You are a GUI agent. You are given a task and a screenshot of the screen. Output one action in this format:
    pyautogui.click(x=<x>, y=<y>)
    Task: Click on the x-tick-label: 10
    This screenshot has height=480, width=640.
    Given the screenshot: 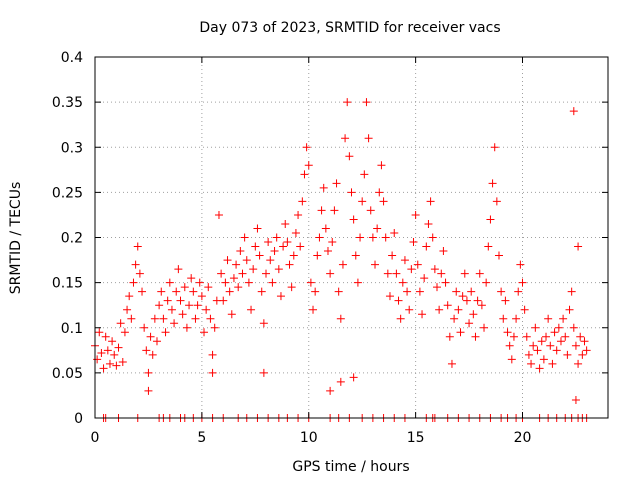 What is the action you would take?
    pyautogui.click(x=309, y=438)
    